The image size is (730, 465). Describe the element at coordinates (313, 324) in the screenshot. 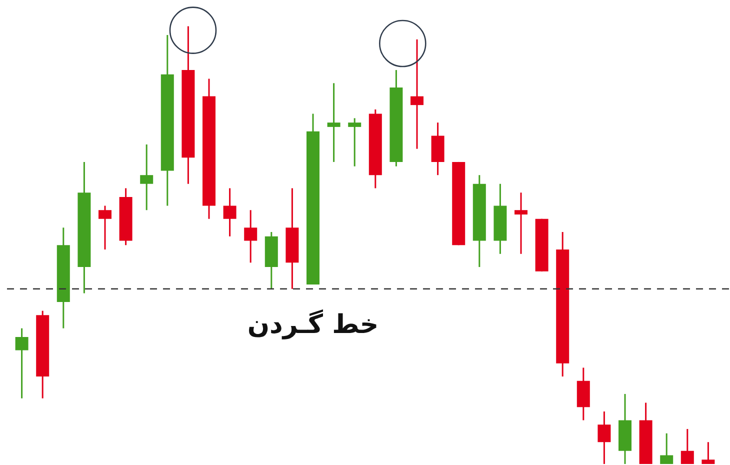

I see `ref-line-label: خط گـردن` at that location.